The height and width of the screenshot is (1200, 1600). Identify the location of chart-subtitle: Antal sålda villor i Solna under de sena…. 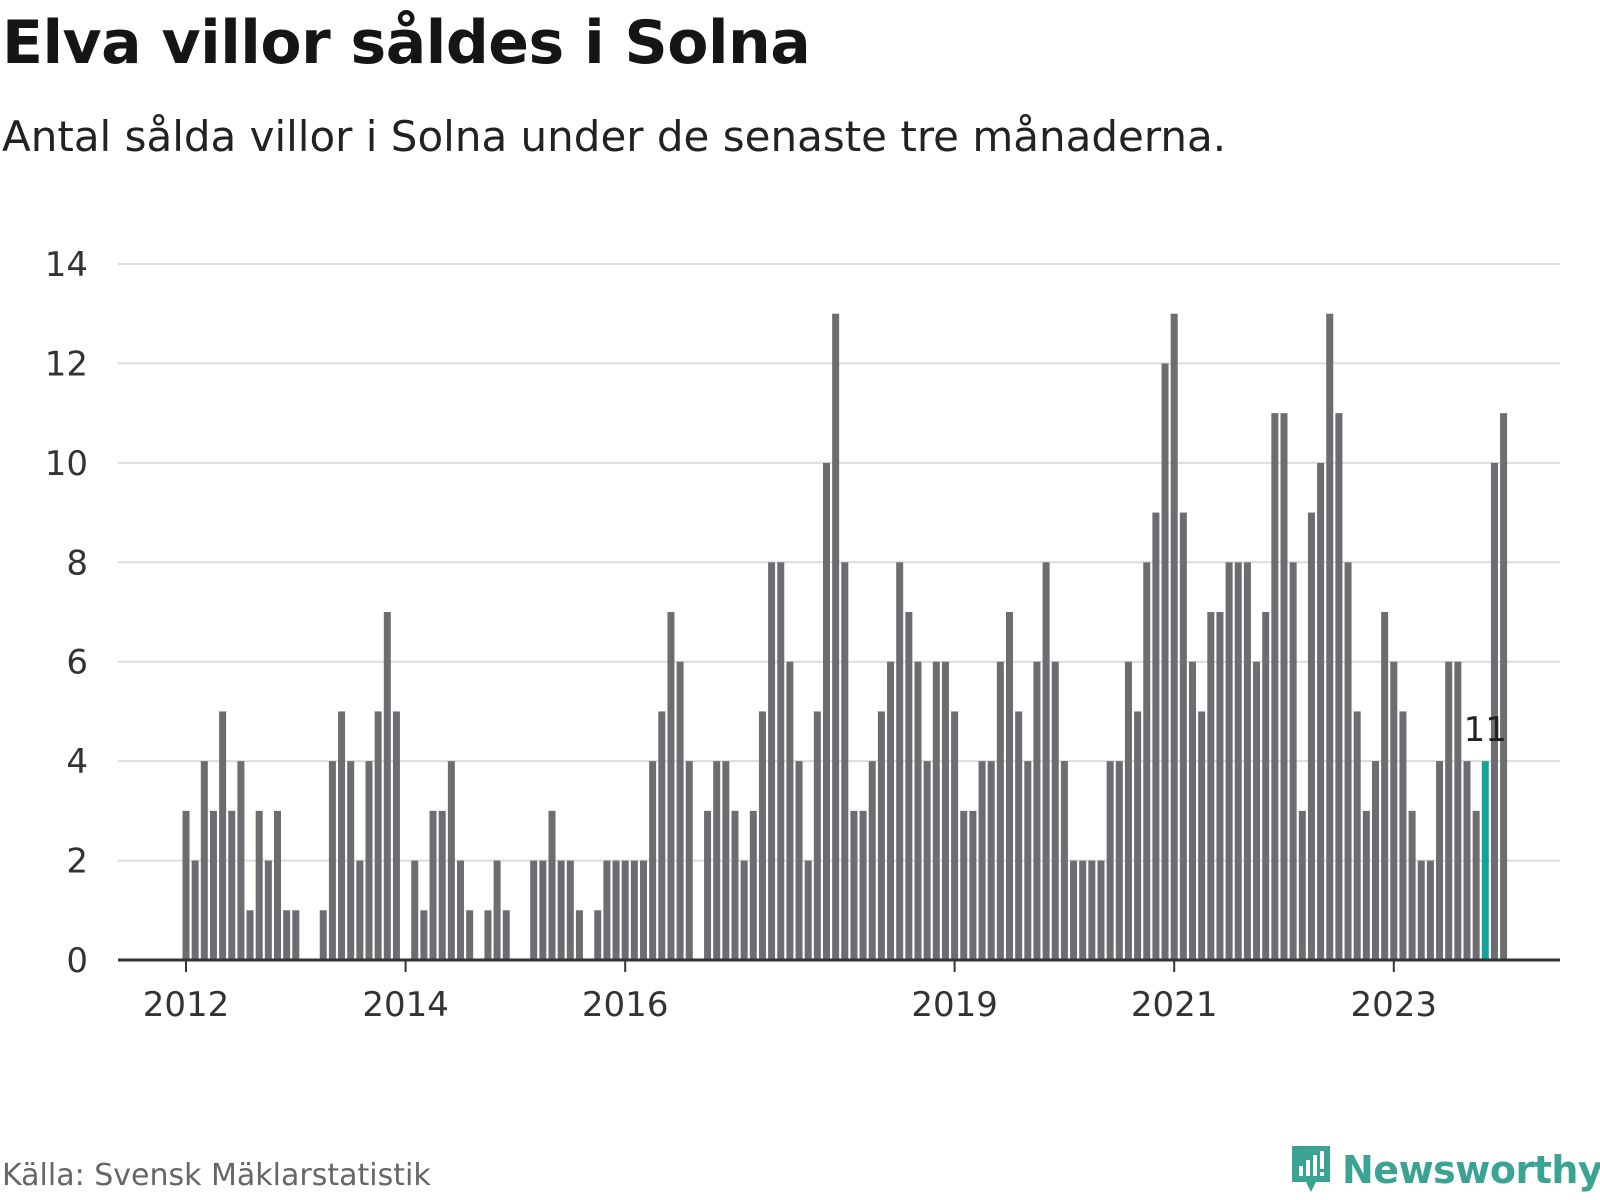
(614, 136).